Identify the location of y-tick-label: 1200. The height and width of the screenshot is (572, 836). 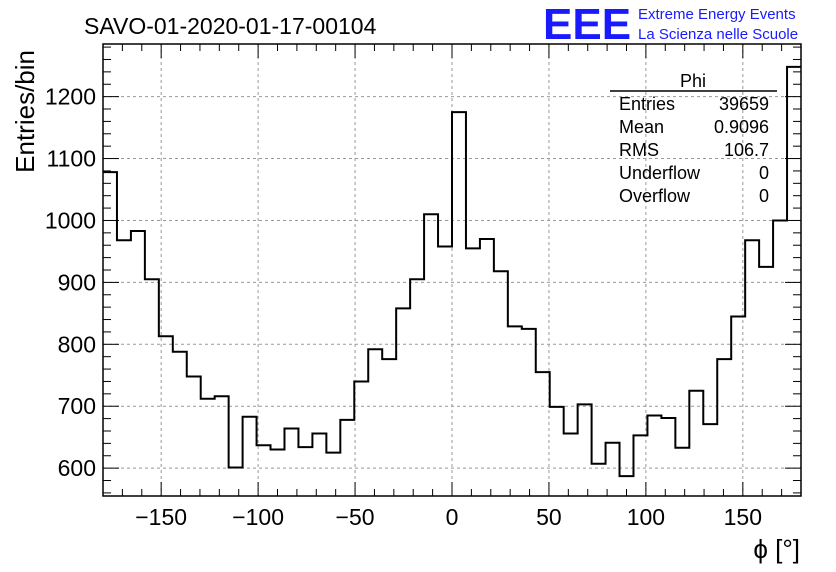
(70, 97).